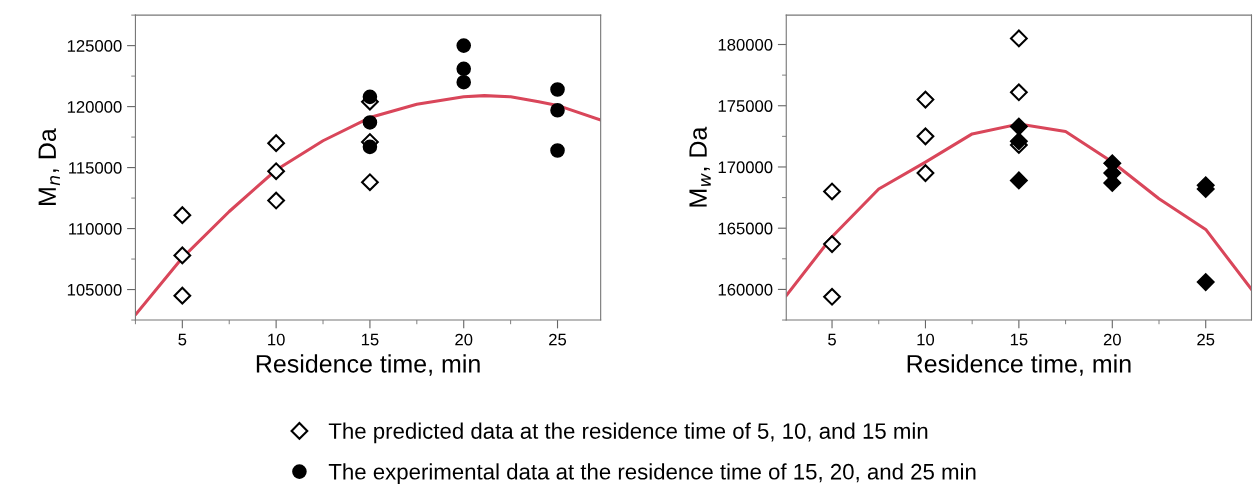 Image resolution: width=1254 pixels, height=504 pixels. What do you see at coordinates (49, 166) in the screenshot?
I see `y-axis-title: M$_{n}$, Da` at bounding box center [49, 166].